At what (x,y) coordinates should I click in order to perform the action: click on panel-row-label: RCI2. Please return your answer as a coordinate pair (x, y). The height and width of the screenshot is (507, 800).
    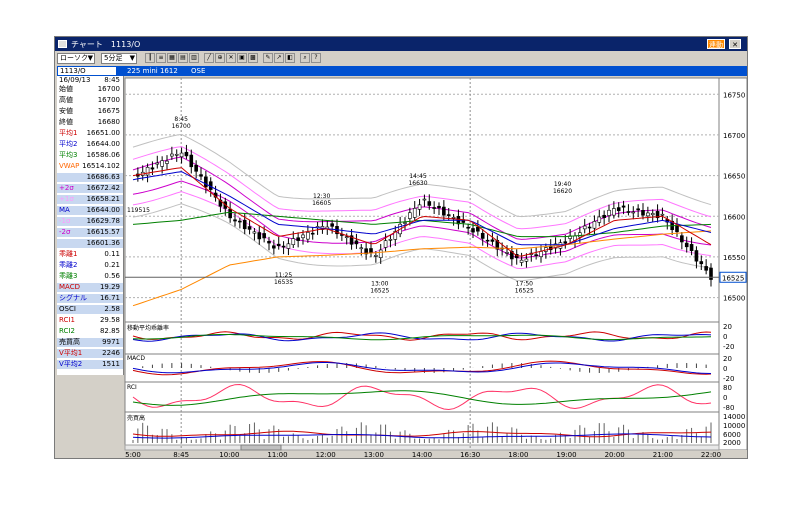
    Looking at the image, I should click on (67, 331).